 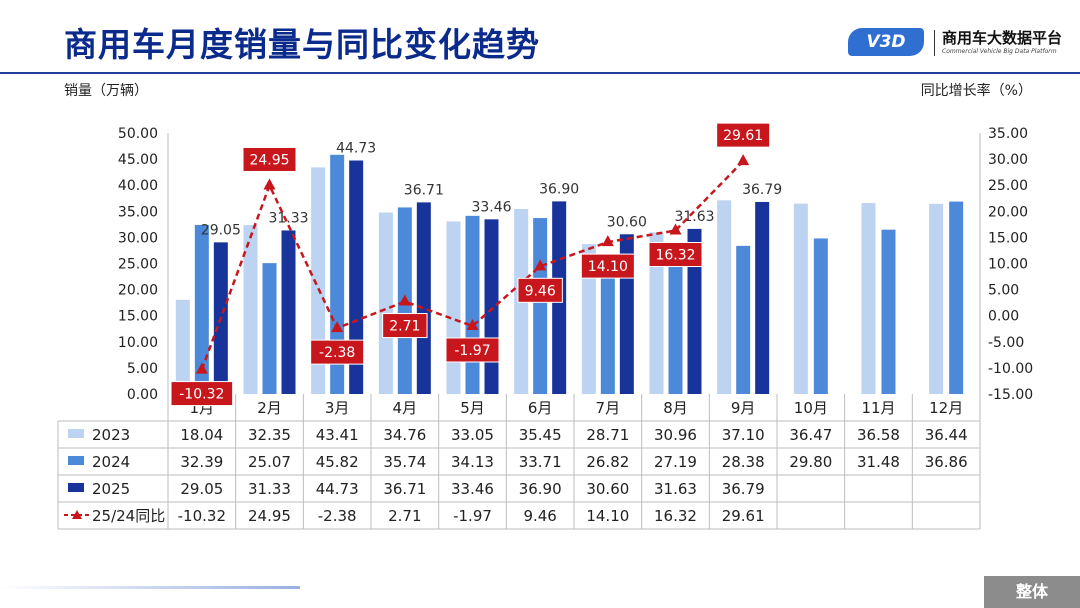 What do you see at coordinates (743, 489) in the screenshot?
I see `table-cell: 36.79` at bounding box center [743, 489].